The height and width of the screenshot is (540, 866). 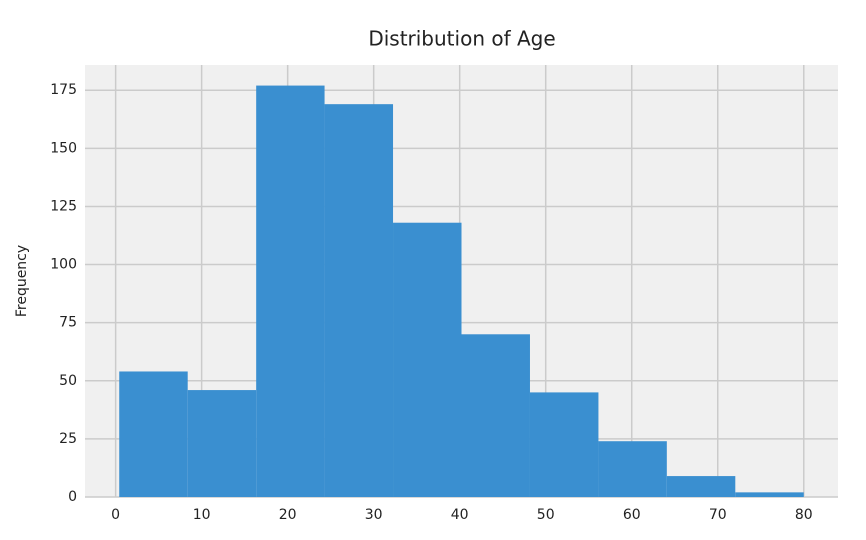 What do you see at coordinates (68, 439) in the screenshot?
I see `y-tick-label: 25` at bounding box center [68, 439].